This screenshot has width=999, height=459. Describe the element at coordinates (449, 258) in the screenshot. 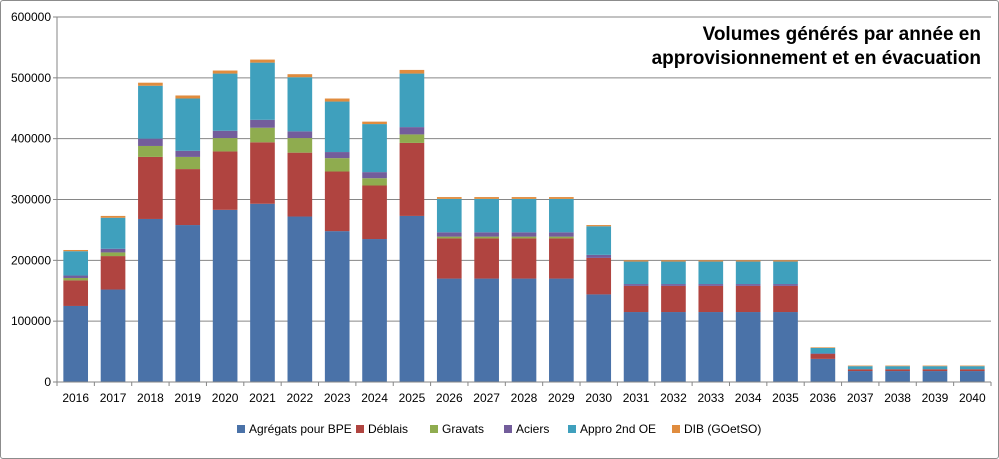

I see `bar-segment-2026-s1` at that location.